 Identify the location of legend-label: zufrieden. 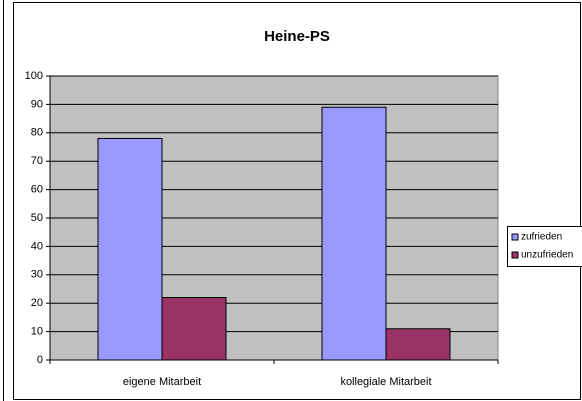
(541, 237).